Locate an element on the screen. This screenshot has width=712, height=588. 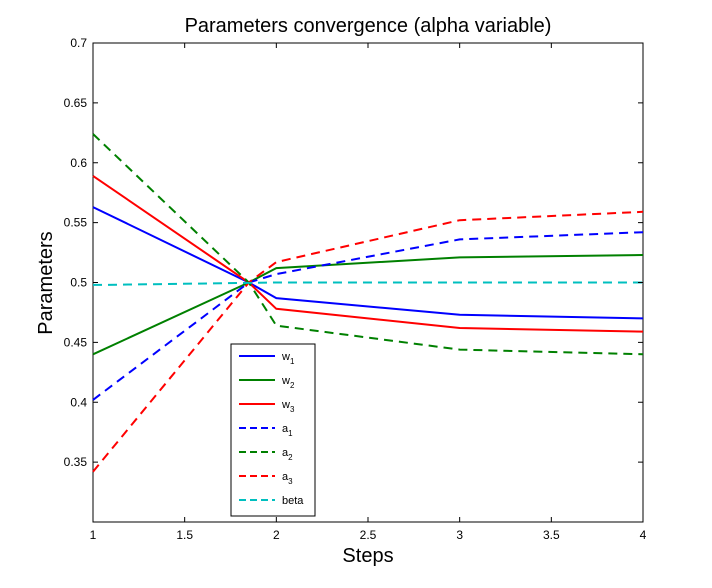
y-tick-label: 0.45 is located at coordinates (76, 342).